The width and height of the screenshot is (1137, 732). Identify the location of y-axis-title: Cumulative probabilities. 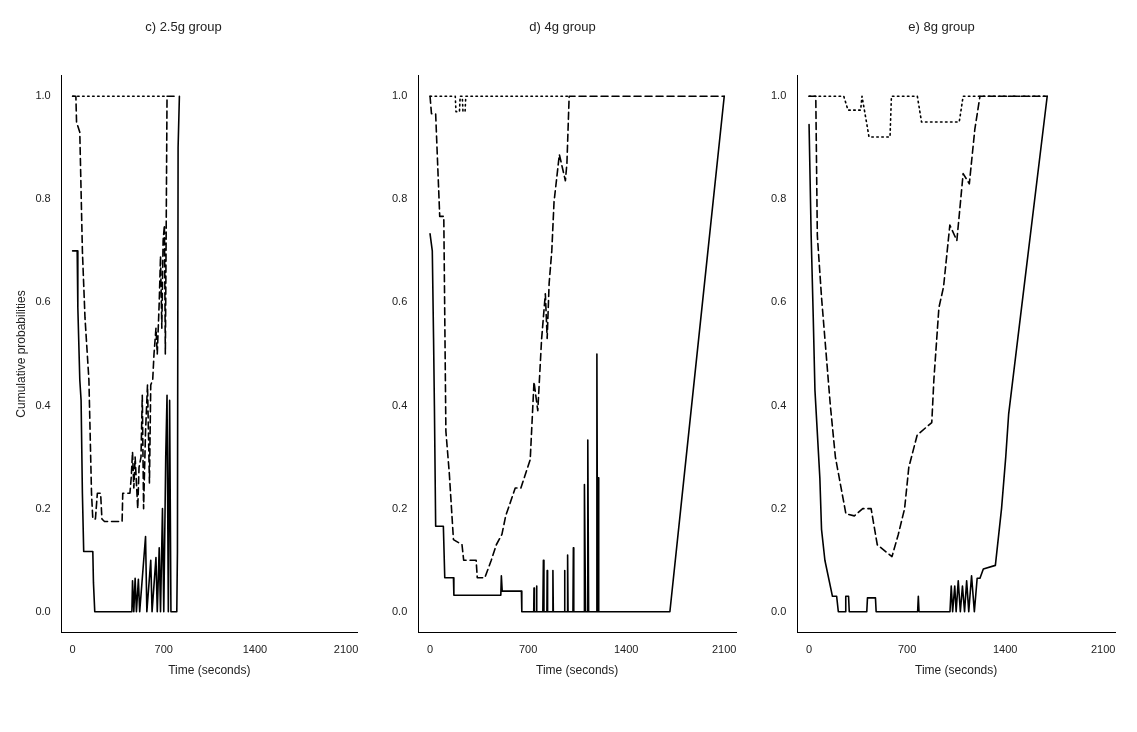
(20, 354).